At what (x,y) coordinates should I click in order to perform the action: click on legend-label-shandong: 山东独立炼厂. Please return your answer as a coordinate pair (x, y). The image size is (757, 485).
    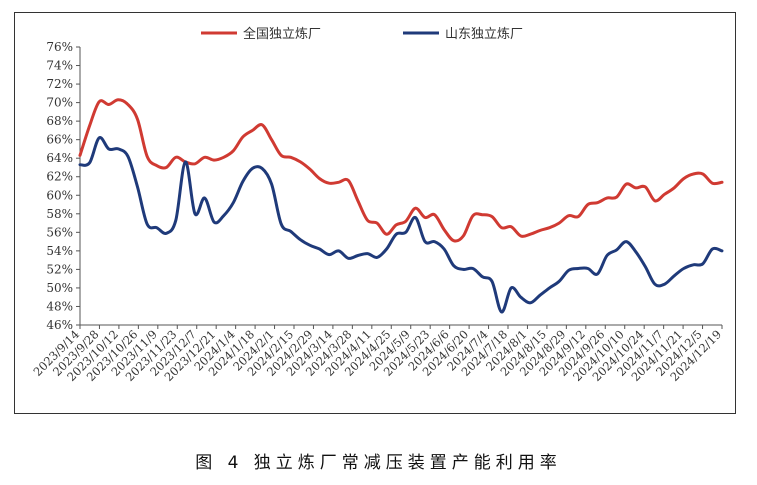
    Looking at the image, I should click on (484, 34).